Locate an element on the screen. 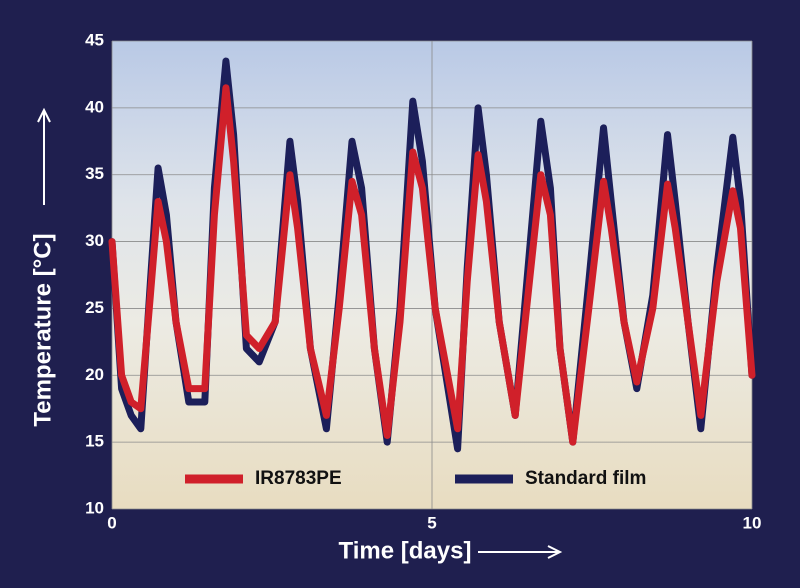  y-tick-label: 45 is located at coordinates (94, 39).